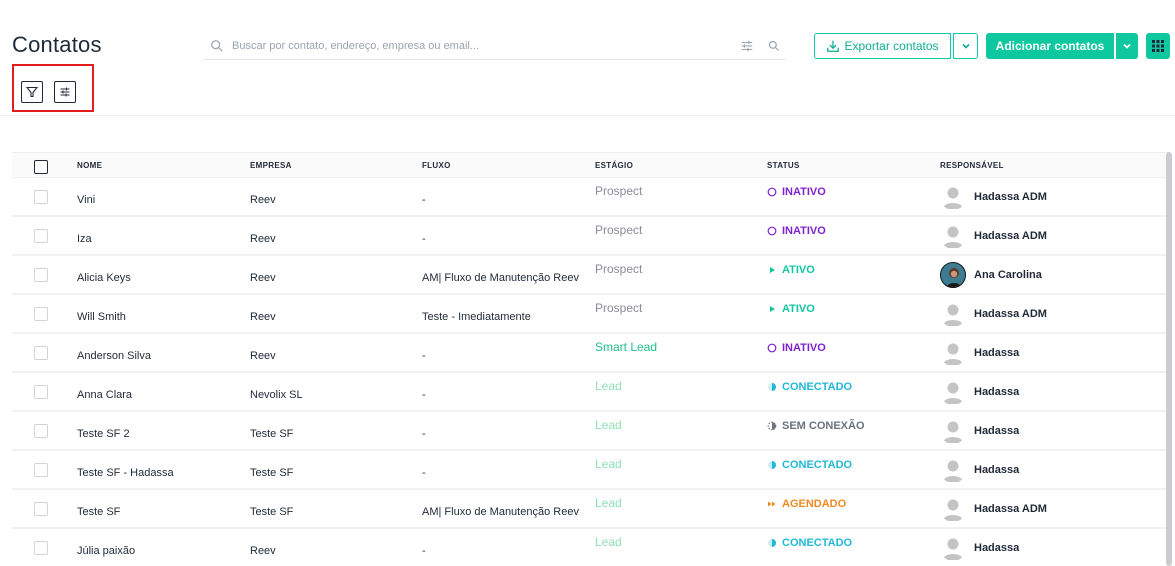 Image resolution: width=1175 pixels, height=566 pixels. I want to click on contact-name: Will Smith, so click(101, 317).